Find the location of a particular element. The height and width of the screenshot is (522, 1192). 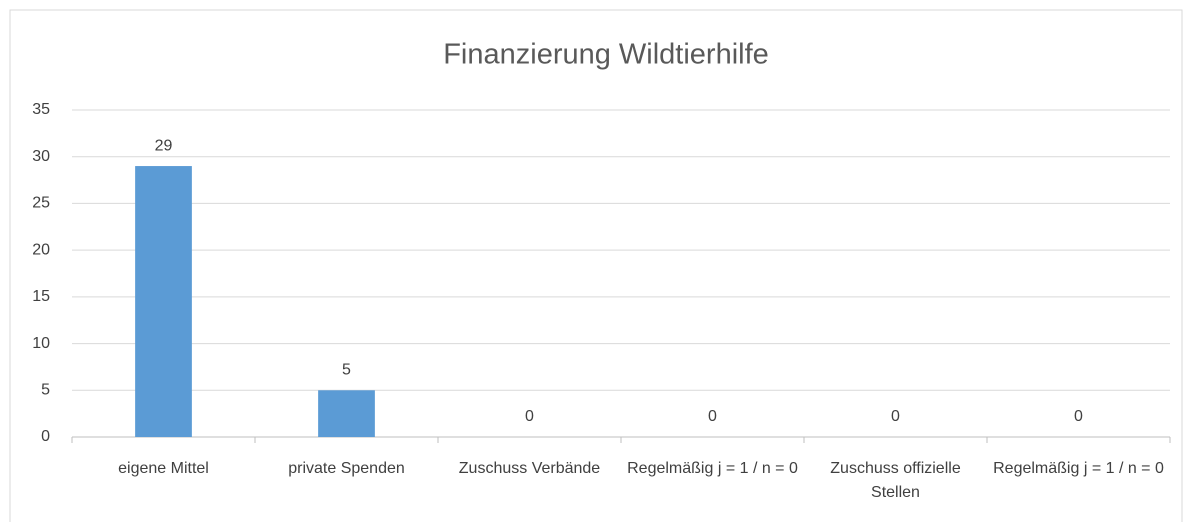

y-tick-label: 10 is located at coordinates (41, 343).